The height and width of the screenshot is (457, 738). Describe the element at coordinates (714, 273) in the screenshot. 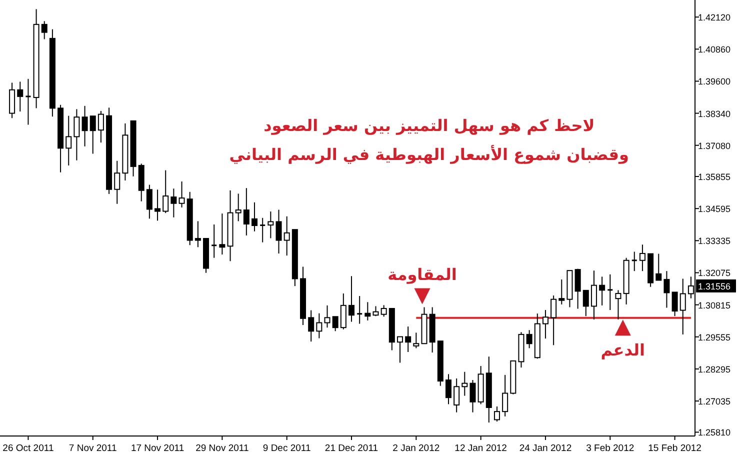

I see `y-tick-label: 1.32075` at that location.